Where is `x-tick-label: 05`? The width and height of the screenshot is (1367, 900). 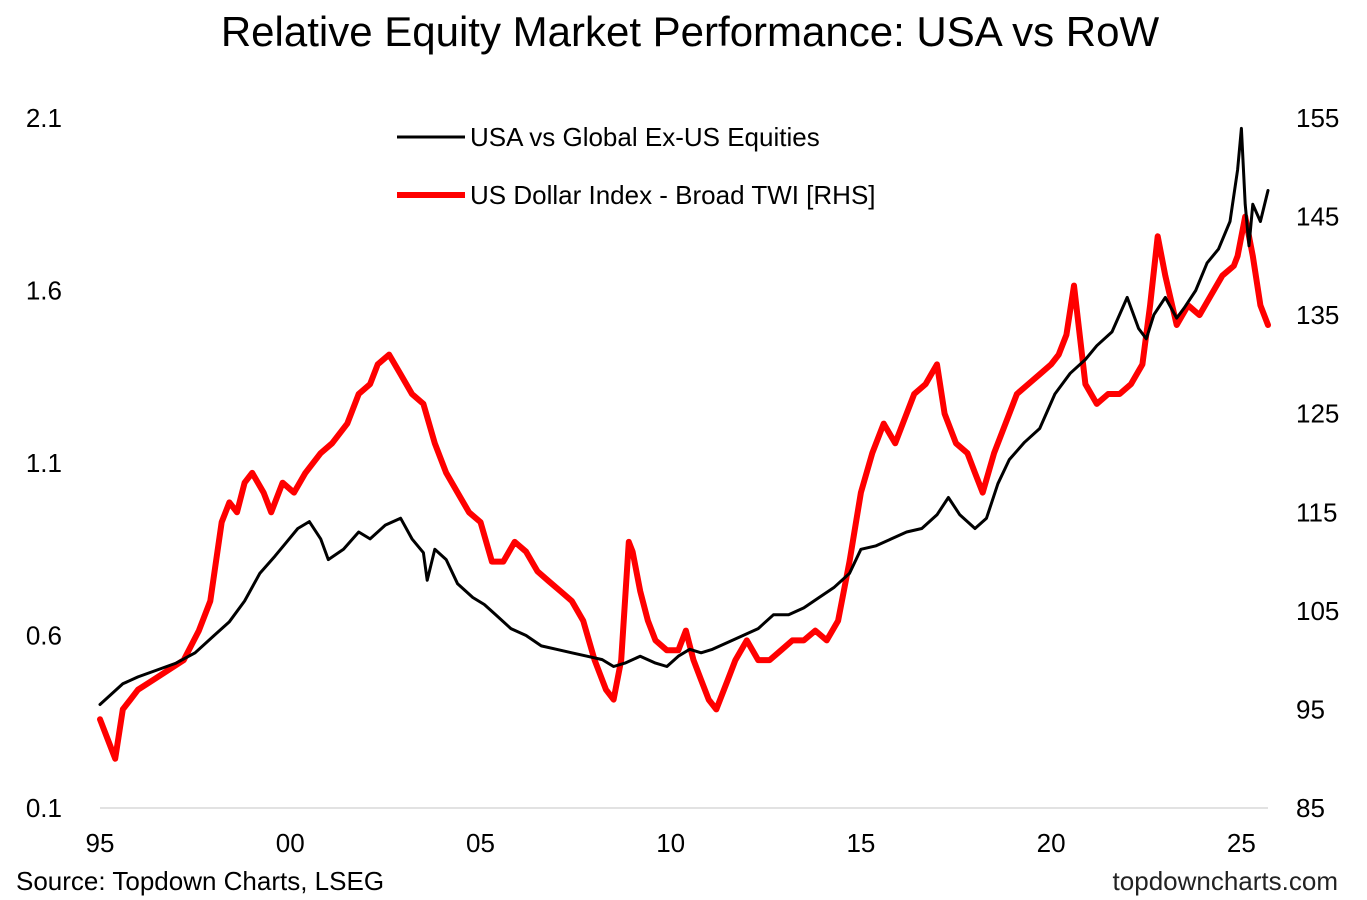 x-tick-label: 05 is located at coordinates (480, 843).